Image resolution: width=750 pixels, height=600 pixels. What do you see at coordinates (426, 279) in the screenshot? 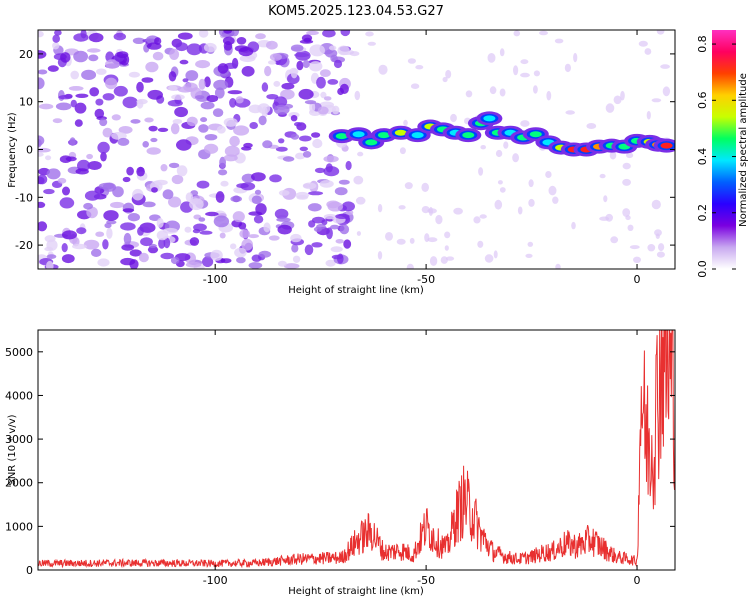
I see `x-tick-label: -50` at bounding box center [426, 279].